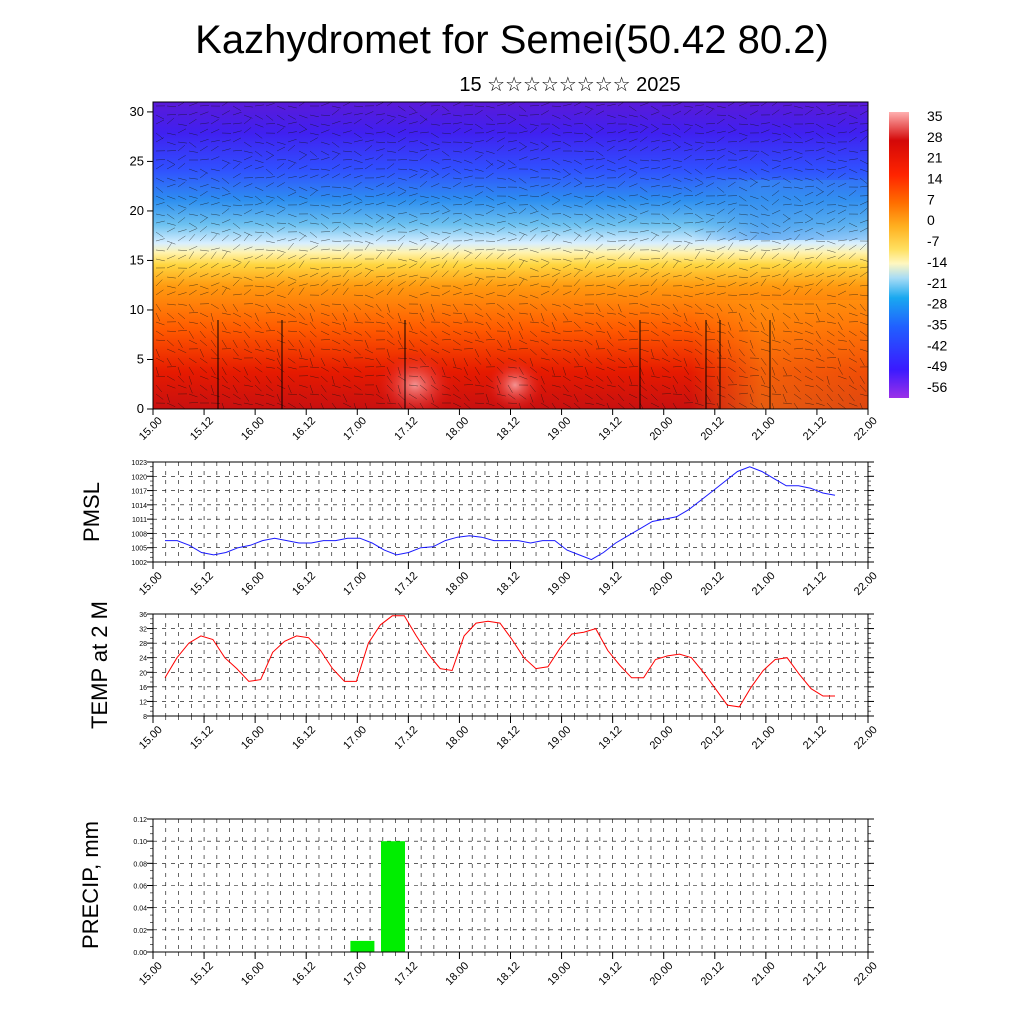 This screenshot has width=1024, height=1024. What do you see at coordinates (935, 116) in the screenshot?
I see `colorbar-label: 35` at bounding box center [935, 116].